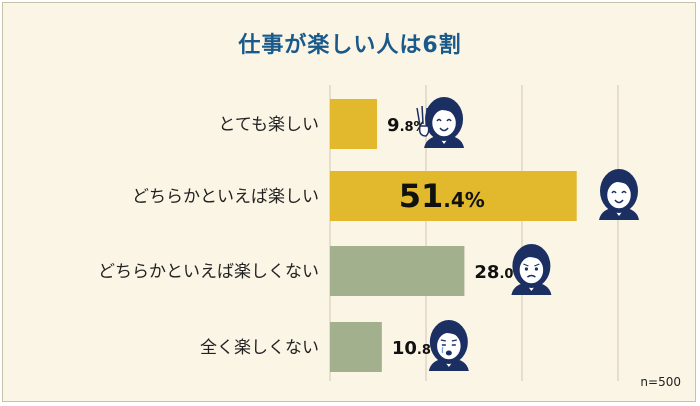  What do you see at coordinates (393, 125) in the screenshot?
I see `value-number: 9` at bounding box center [393, 125].